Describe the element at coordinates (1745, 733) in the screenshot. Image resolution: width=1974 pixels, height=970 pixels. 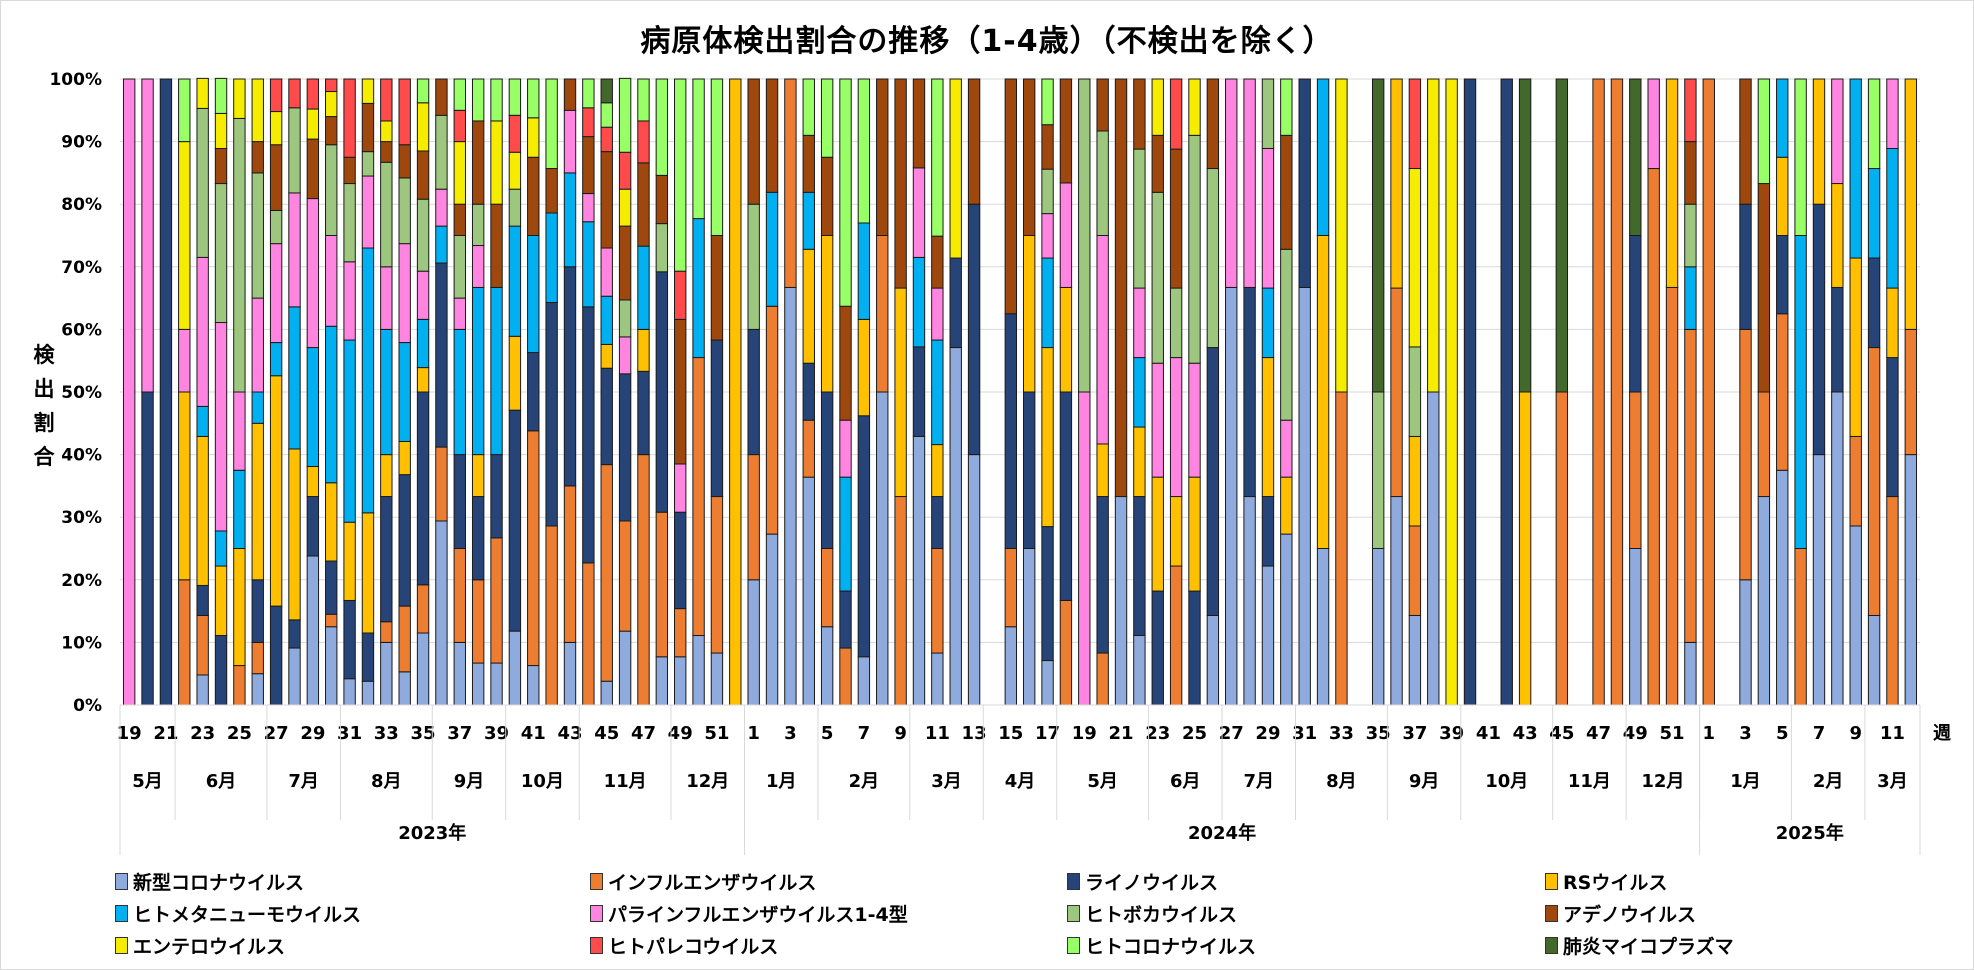
I see `x-tick-label-week: 3` at that location.